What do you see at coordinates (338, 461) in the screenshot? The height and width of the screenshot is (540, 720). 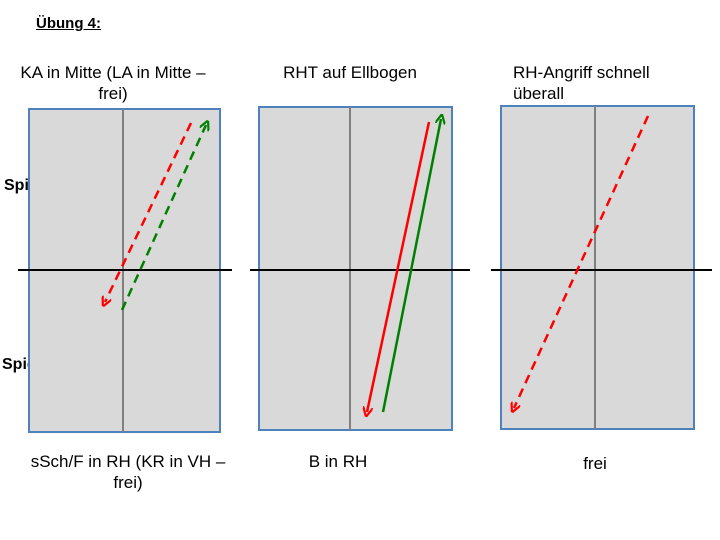 I see `panel-2-bottom-label: B in RH` at bounding box center [338, 461].